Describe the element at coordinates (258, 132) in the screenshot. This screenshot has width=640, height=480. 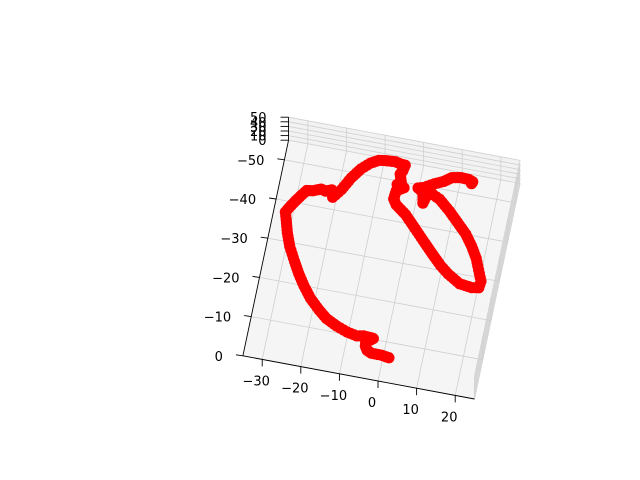
I see `z-tick-label: 20` at that location.